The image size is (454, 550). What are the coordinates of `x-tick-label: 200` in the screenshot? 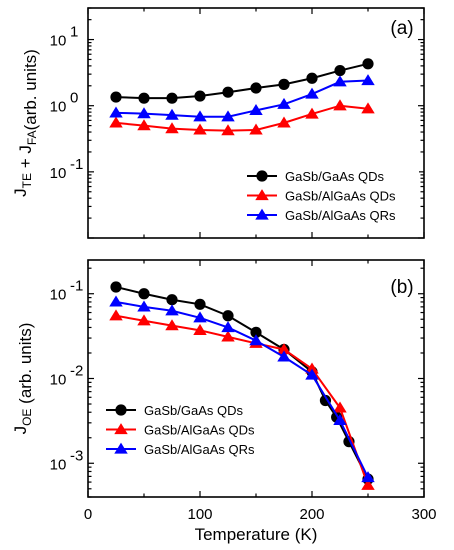 It's located at (311, 514).